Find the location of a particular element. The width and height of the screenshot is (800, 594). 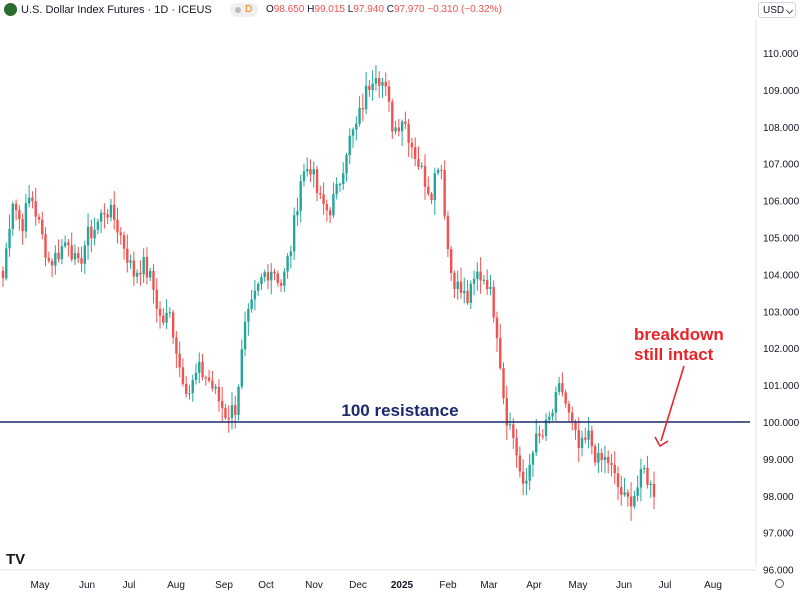

x-tick-label: May is located at coordinates (578, 585).